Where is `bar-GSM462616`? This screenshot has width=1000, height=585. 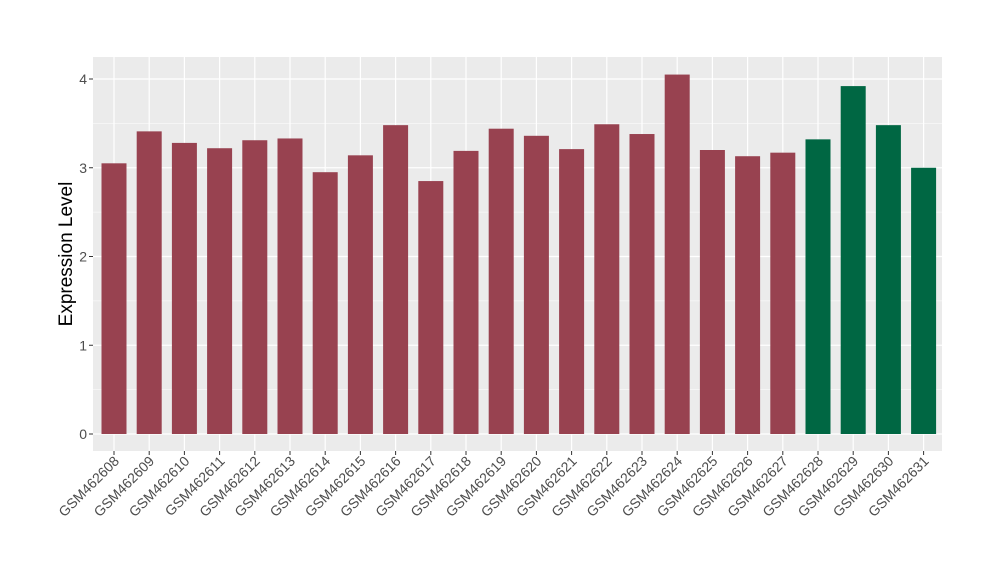 bar-GSM462616 is located at coordinates (396, 280).